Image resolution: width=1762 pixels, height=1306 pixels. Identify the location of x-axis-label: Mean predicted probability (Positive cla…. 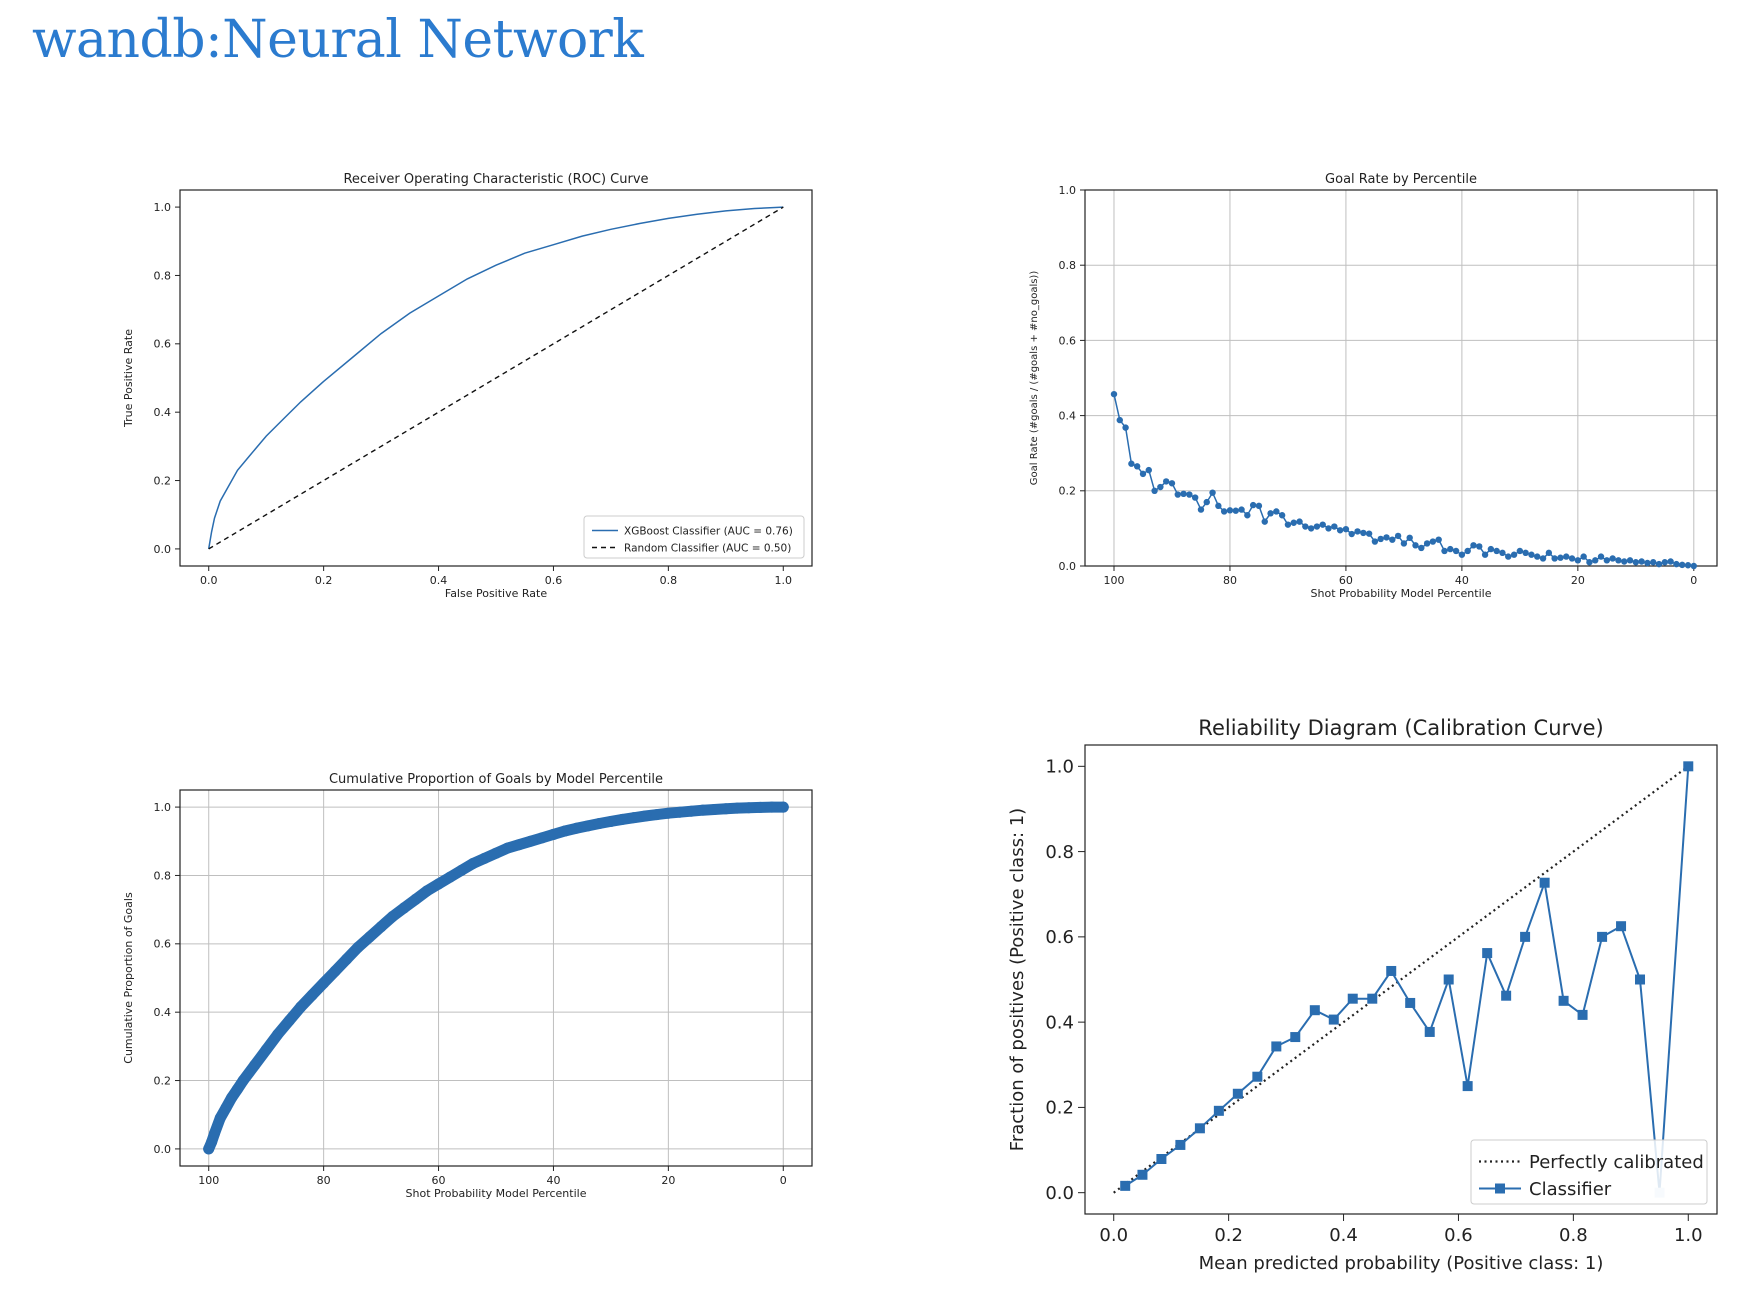
(1401, 1263).